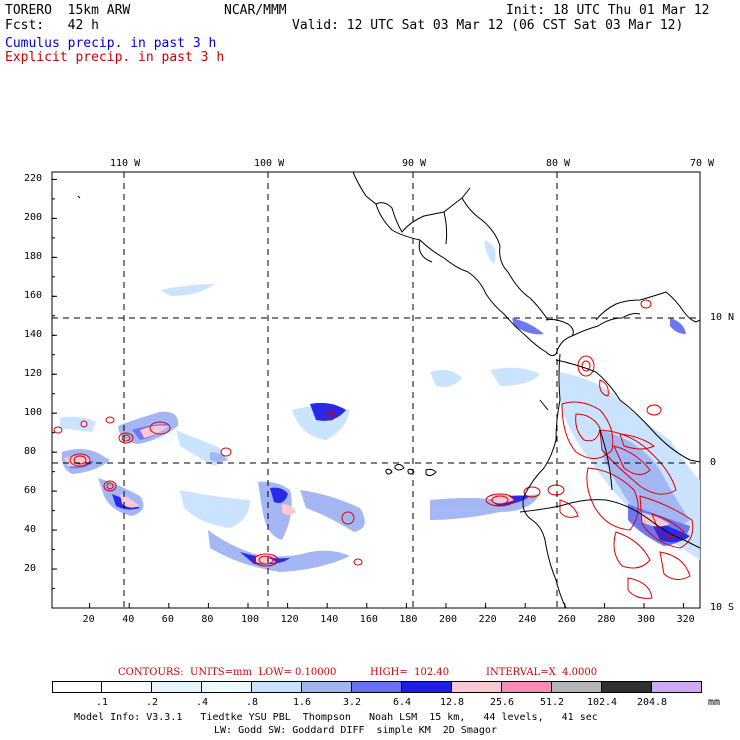 The width and height of the screenshot is (740, 740). I want to click on x-tick-label: 160, so click(368, 619).